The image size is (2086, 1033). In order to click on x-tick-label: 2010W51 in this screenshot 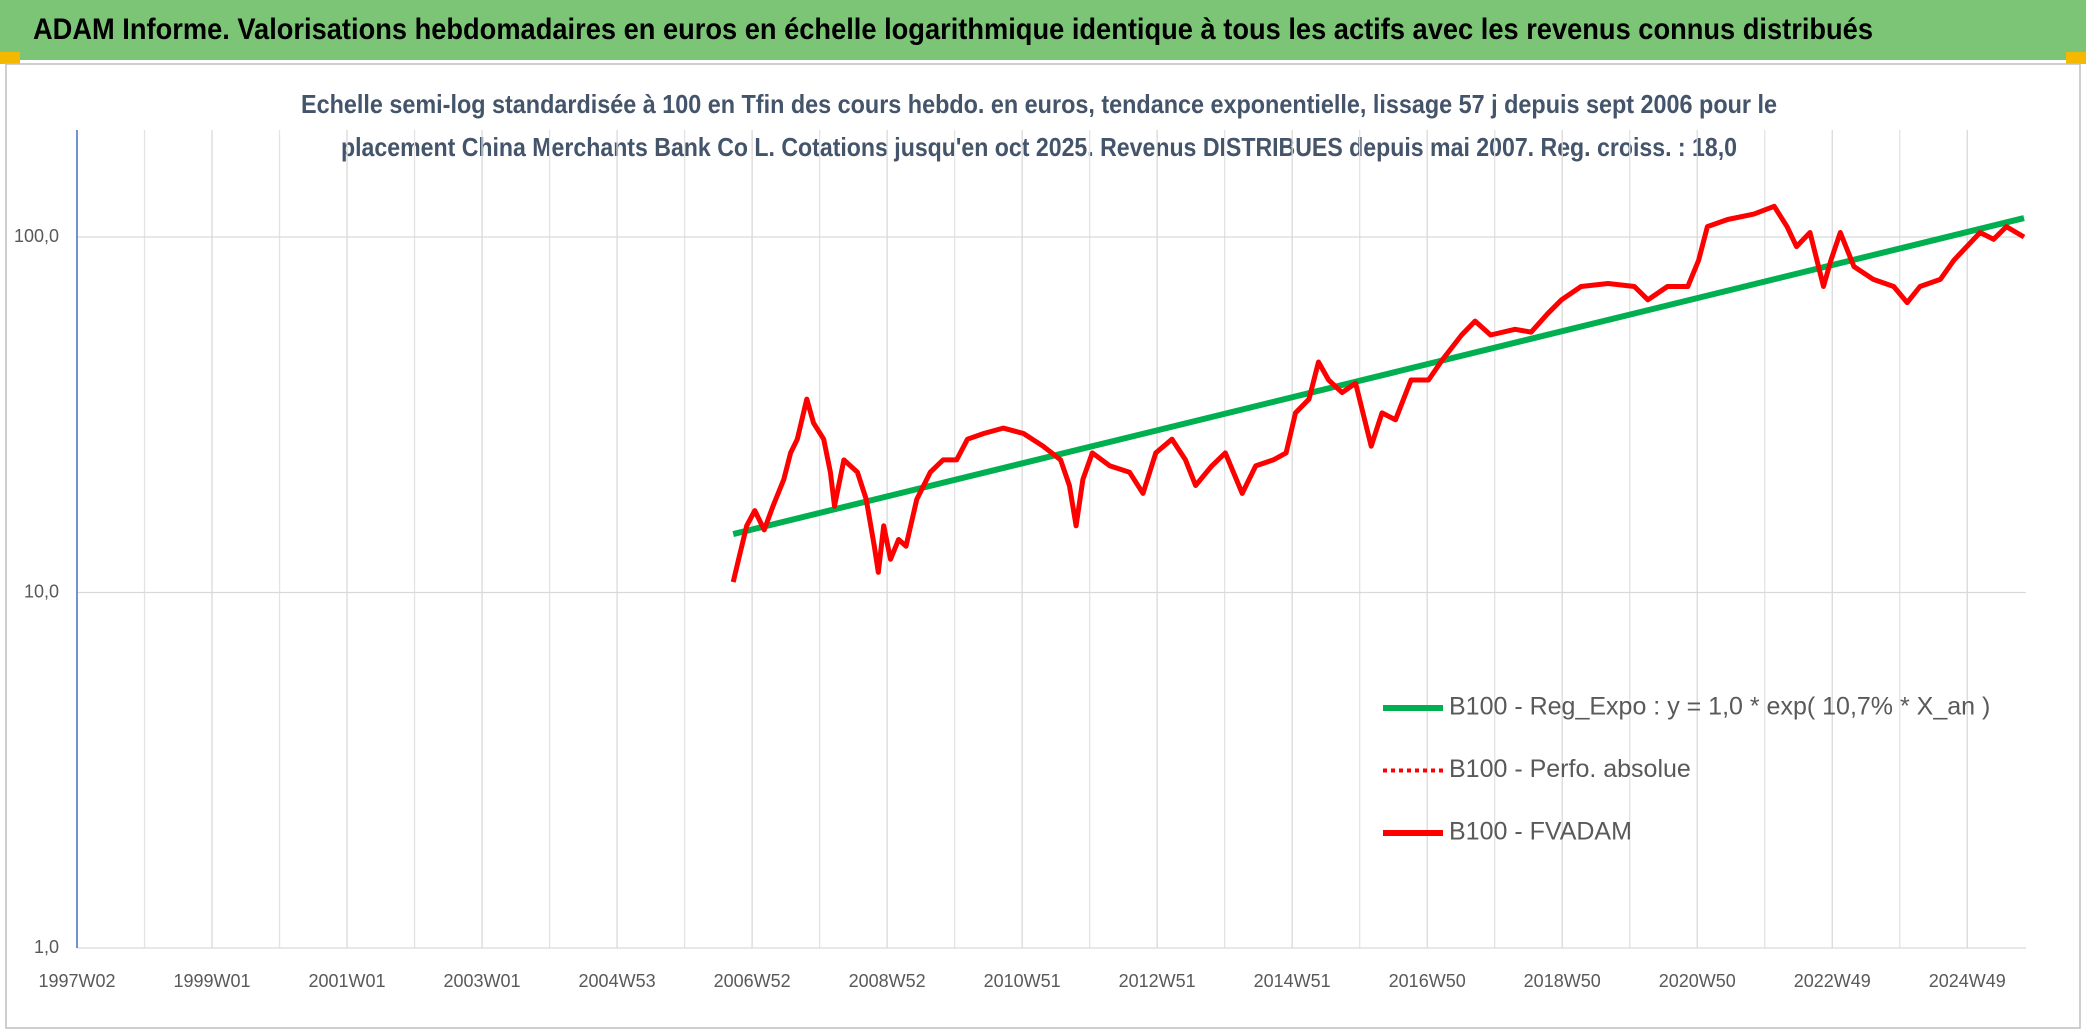, I will do `click(1022, 981)`.